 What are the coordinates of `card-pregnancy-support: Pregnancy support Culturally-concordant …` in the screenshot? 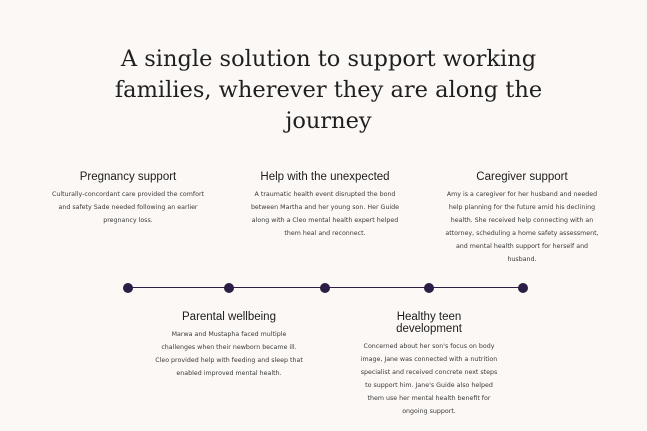 It's located at (128, 199).